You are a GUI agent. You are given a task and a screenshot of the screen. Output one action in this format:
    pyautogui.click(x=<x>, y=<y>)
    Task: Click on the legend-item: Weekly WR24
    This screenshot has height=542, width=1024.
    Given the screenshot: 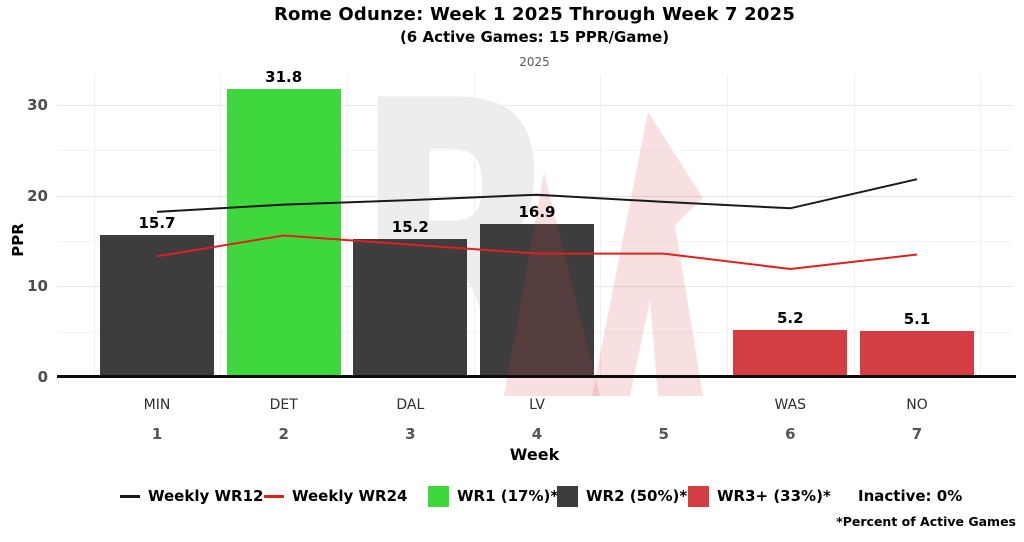 What is the action you would take?
    pyautogui.click(x=335, y=496)
    